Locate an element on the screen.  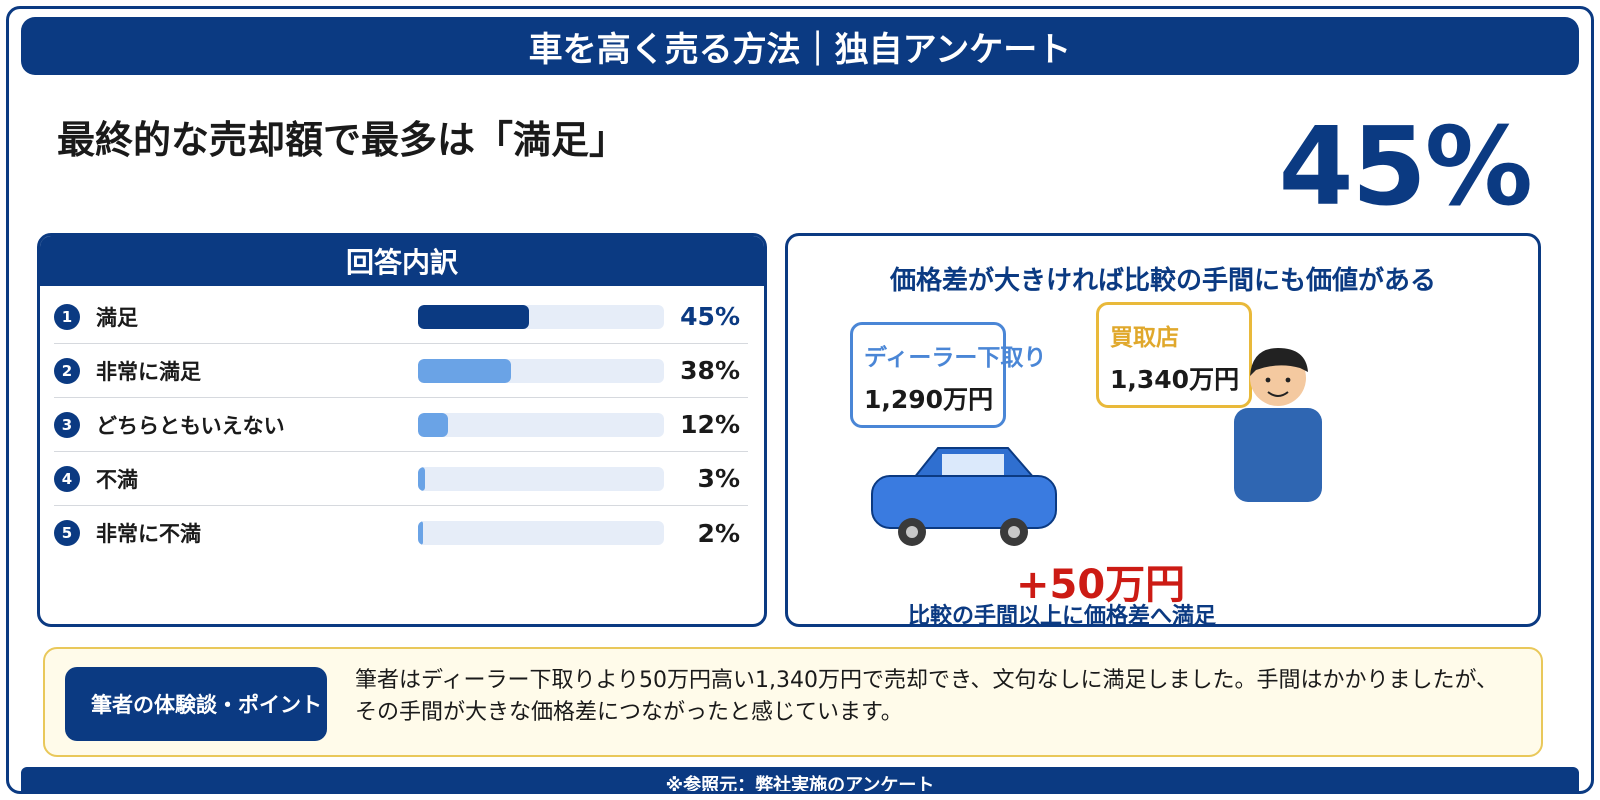
breakdown-row: 5 非常に不満 2% is located at coordinates (401, 533).